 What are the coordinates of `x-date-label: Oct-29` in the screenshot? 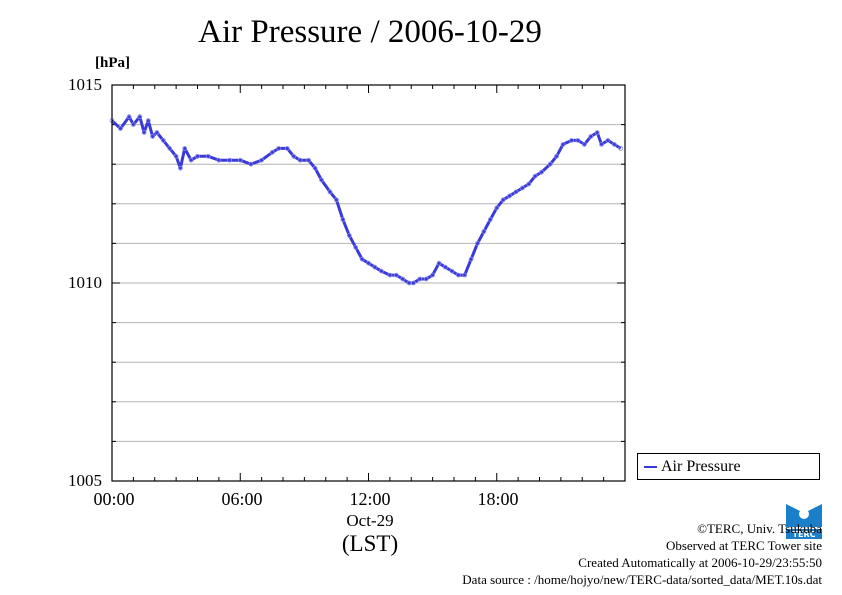 It's located at (370, 520).